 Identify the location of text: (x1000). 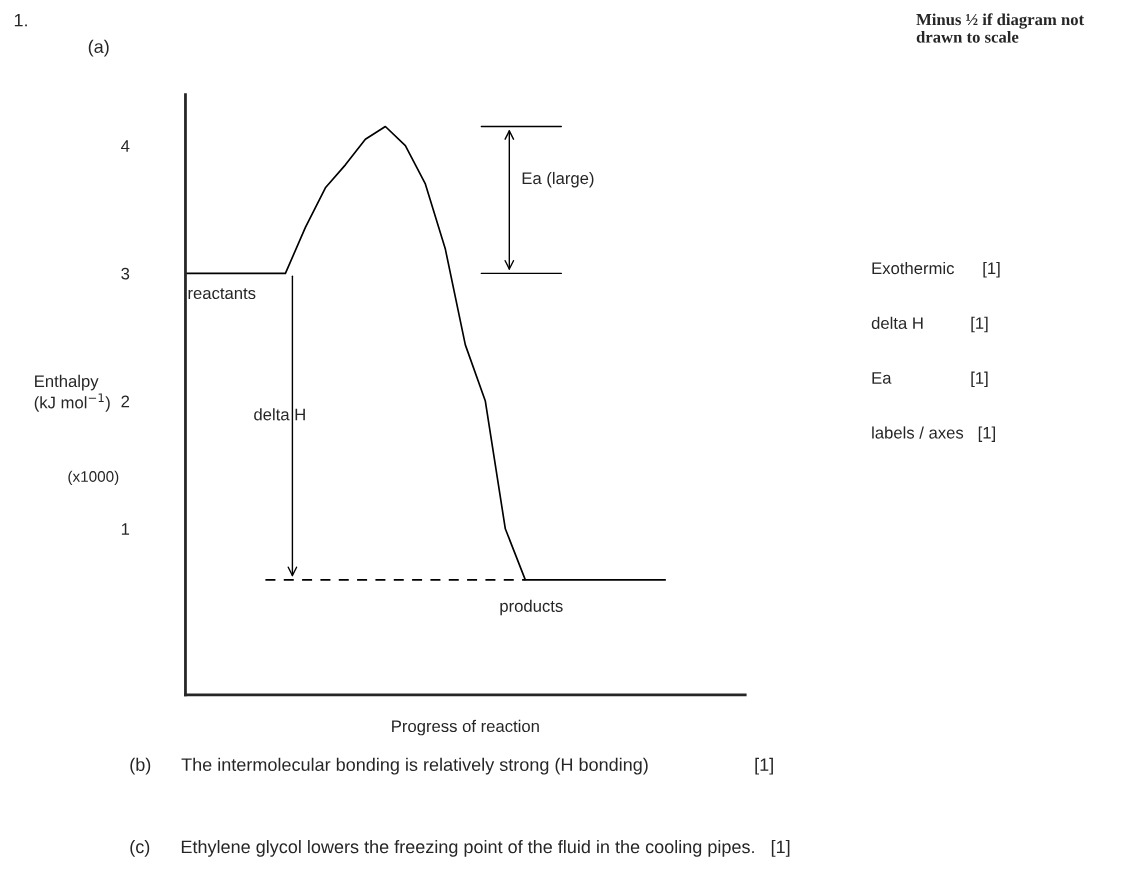
(93, 477).